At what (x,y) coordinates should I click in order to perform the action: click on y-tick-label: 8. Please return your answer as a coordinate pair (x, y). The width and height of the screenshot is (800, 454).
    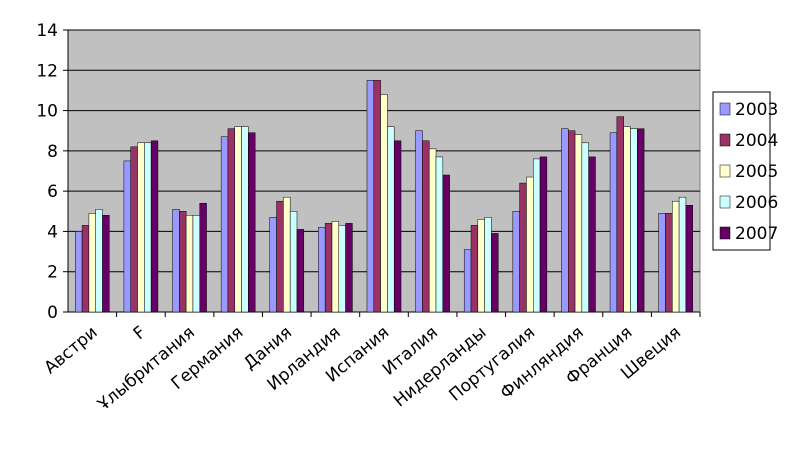
    Looking at the image, I should click on (52, 152).